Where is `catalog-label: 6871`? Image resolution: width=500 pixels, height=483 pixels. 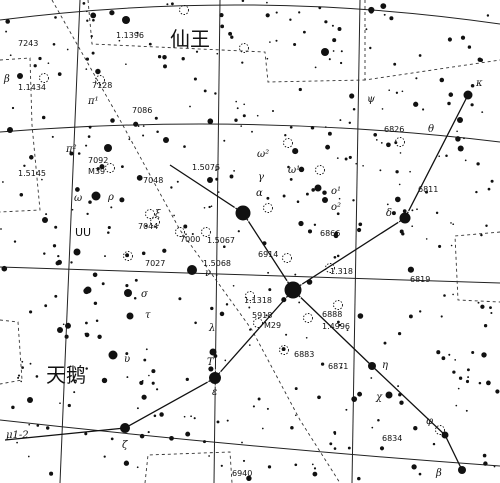 catalog-label: 6871 is located at coordinates (338, 366).